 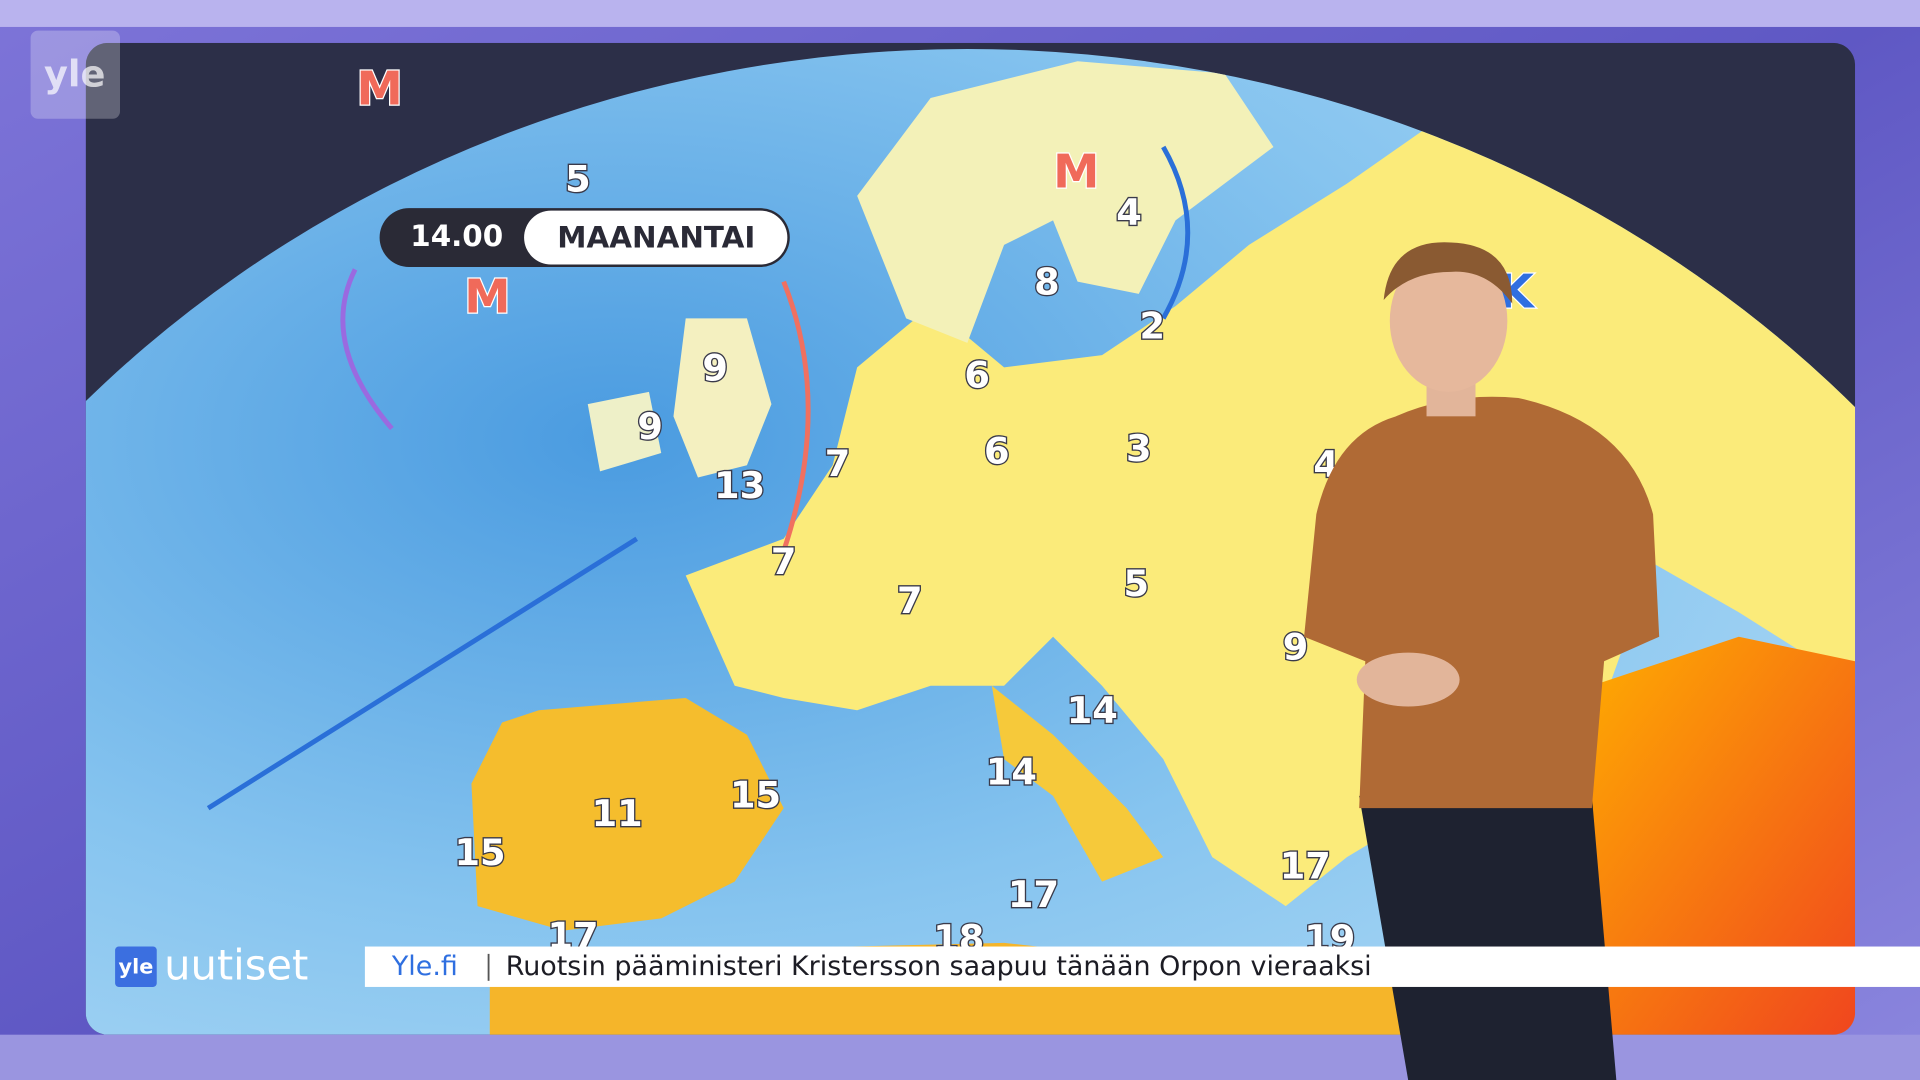 I want to click on warm-front, so click(x=796, y=416).